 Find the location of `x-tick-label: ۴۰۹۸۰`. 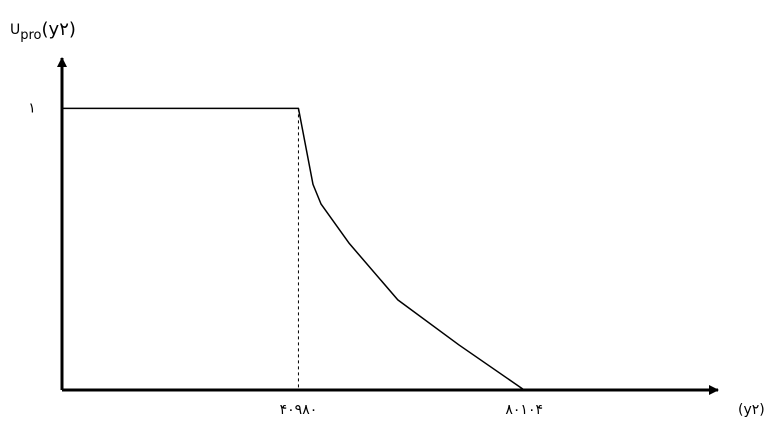

x-tick-label: ۴۰۹۸۰ is located at coordinates (299, 410).